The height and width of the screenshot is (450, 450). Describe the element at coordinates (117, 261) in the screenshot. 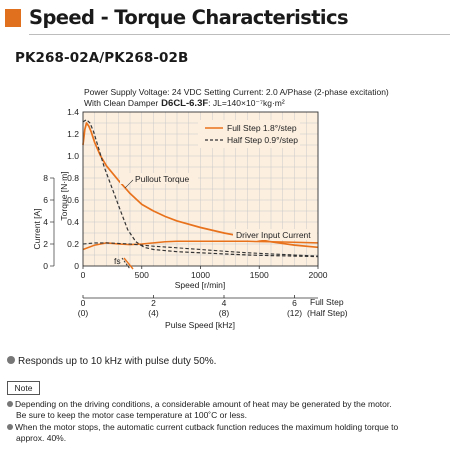

I see `fs-label: fs` at that location.